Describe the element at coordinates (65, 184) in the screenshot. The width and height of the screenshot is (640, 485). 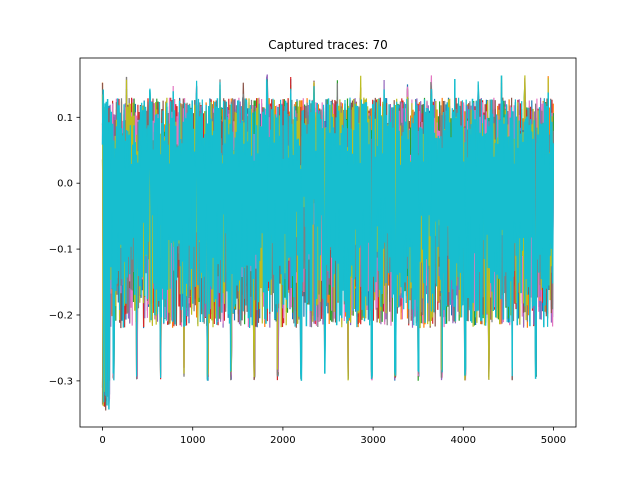
I see `y-tick-label: 0.0` at that location.